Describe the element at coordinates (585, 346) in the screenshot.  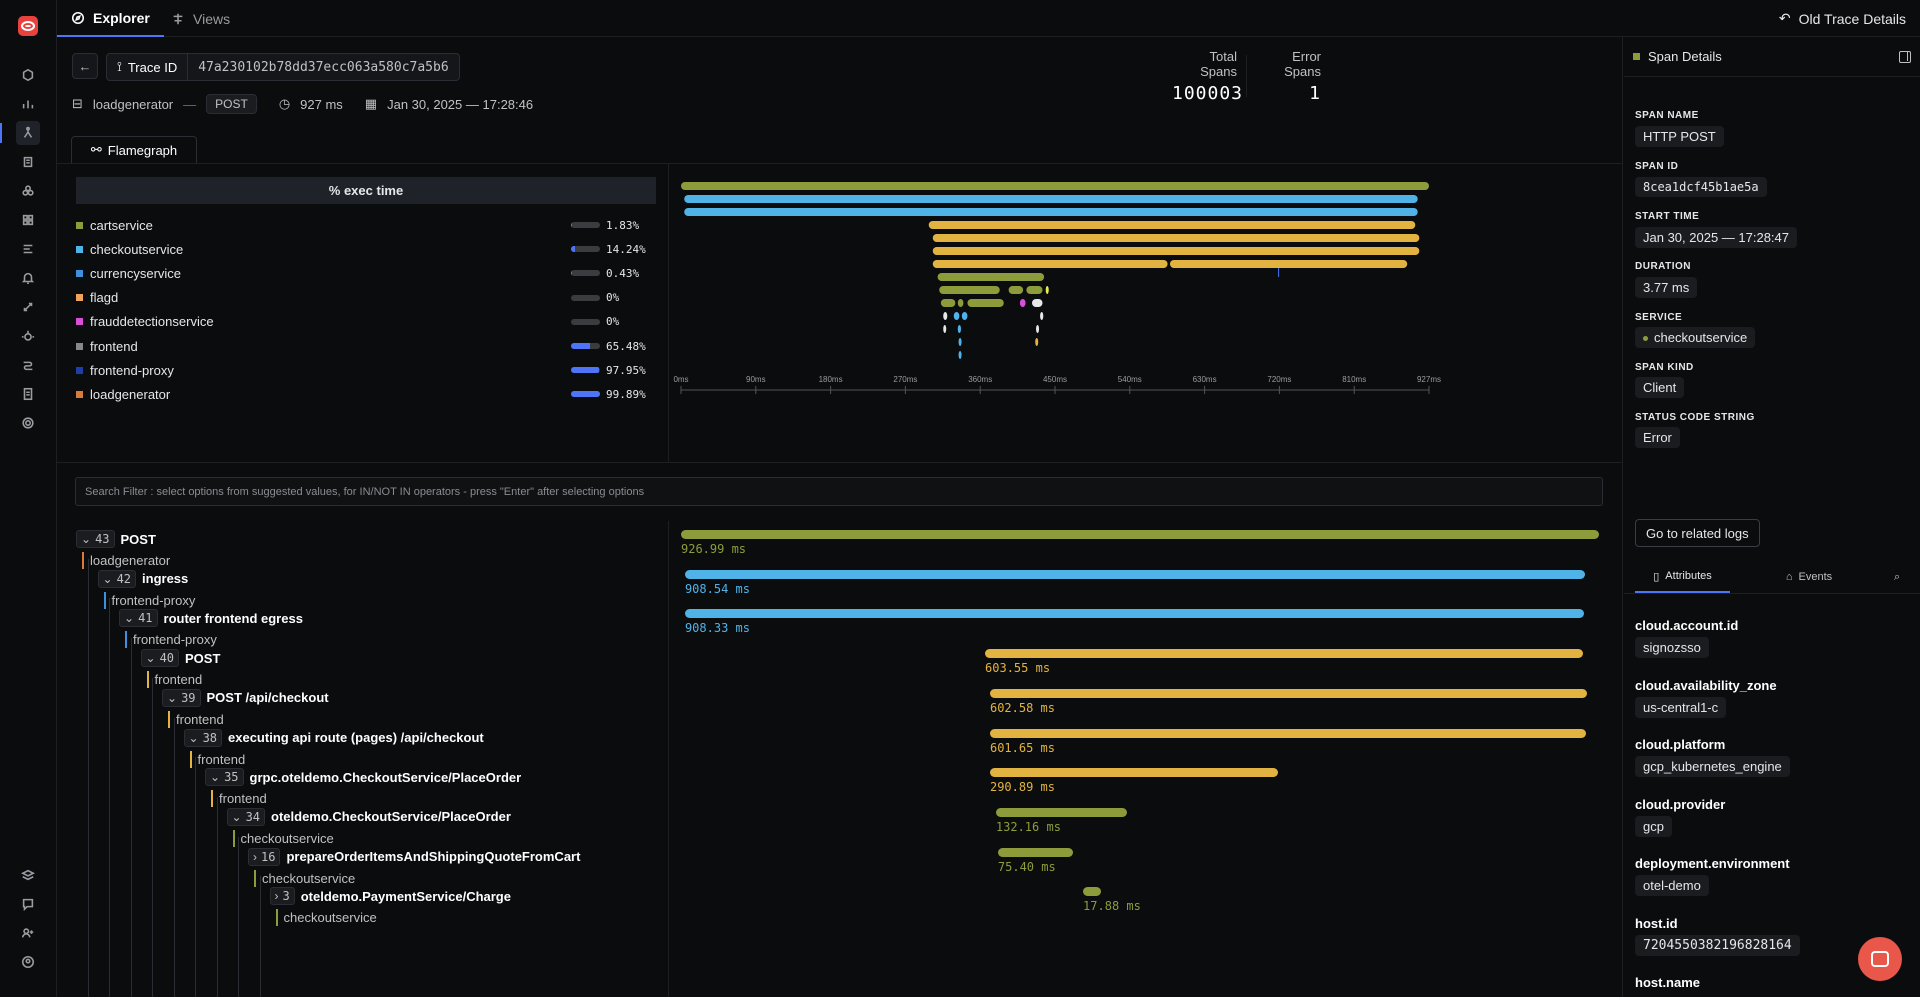
I see `legend-bar` at that location.